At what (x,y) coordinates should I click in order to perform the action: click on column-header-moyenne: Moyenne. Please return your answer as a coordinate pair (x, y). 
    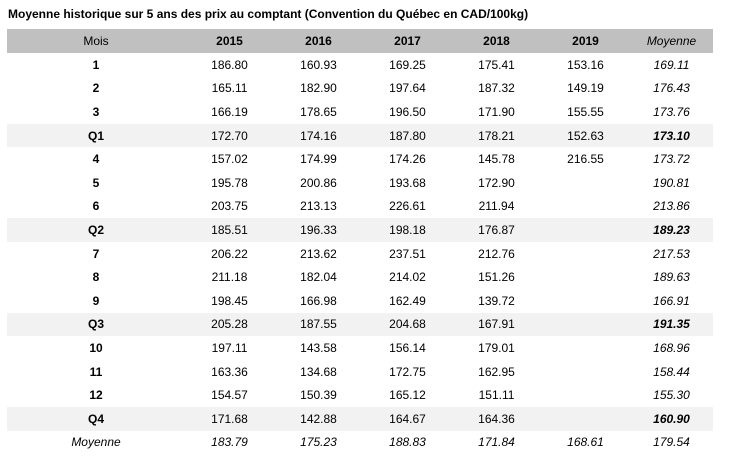
    Looking at the image, I should click on (671, 41).